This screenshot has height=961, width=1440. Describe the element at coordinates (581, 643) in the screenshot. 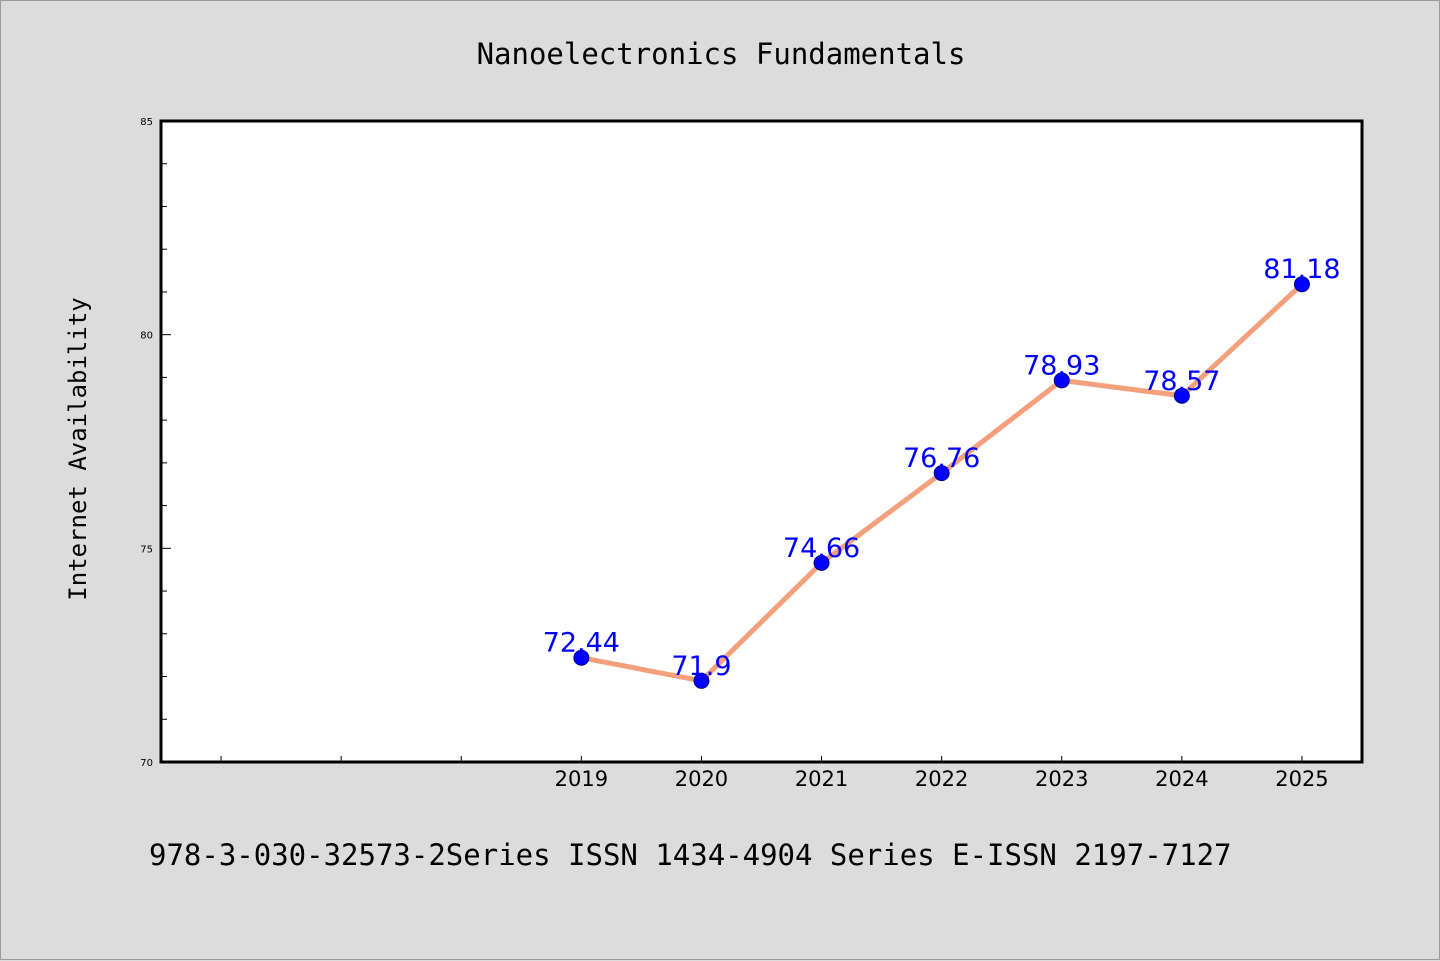

I see `data-label: 72.44` at that location.